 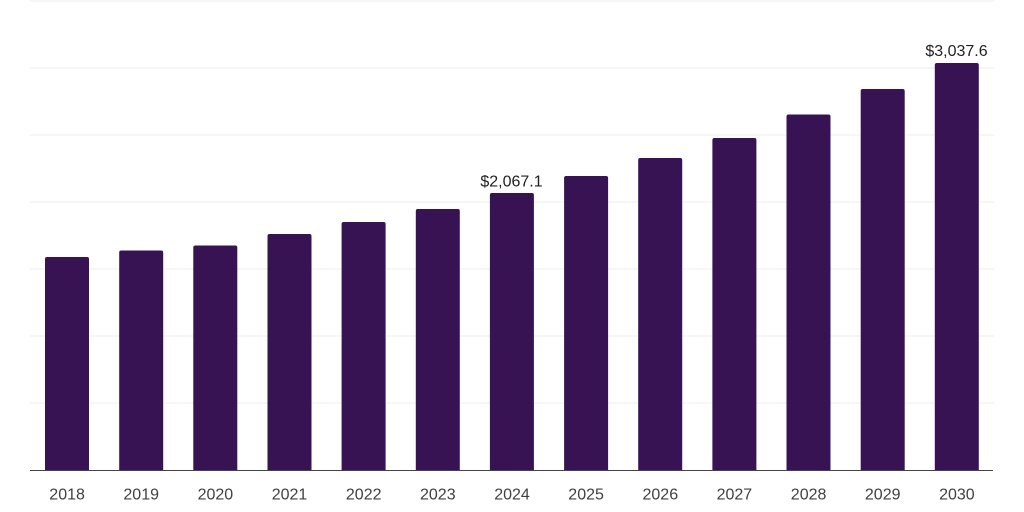 What do you see at coordinates (438, 495) in the screenshot?
I see `svg-text: 2023` at bounding box center [438, 495].